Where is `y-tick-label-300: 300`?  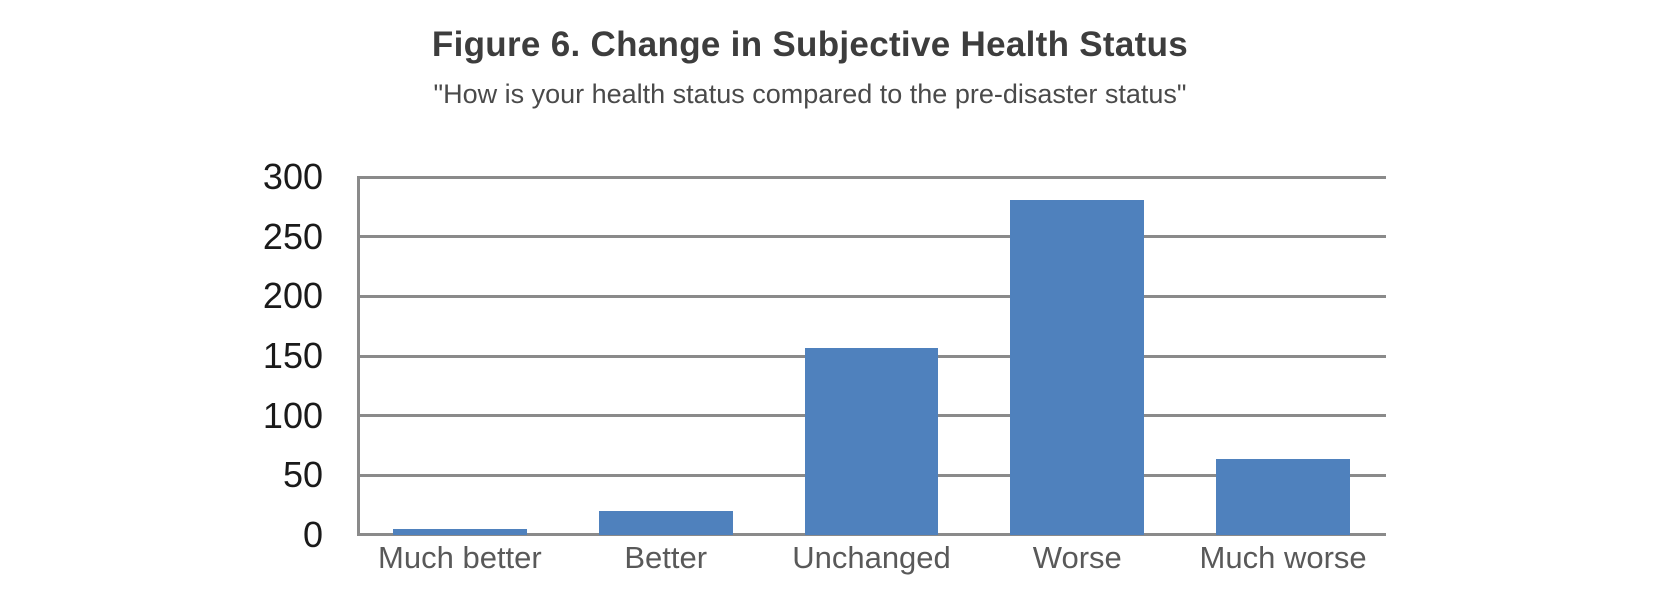 y-tick-label-300: 300 is located at coordinates (292, 176).